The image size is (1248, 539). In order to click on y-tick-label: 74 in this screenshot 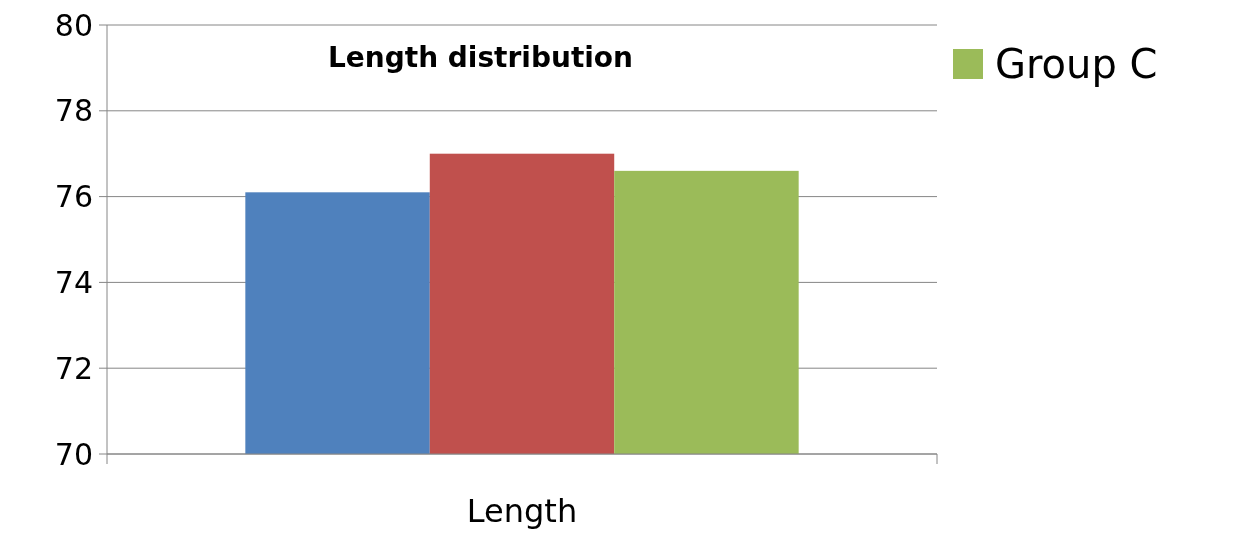, I will do `click(73, 282)`.